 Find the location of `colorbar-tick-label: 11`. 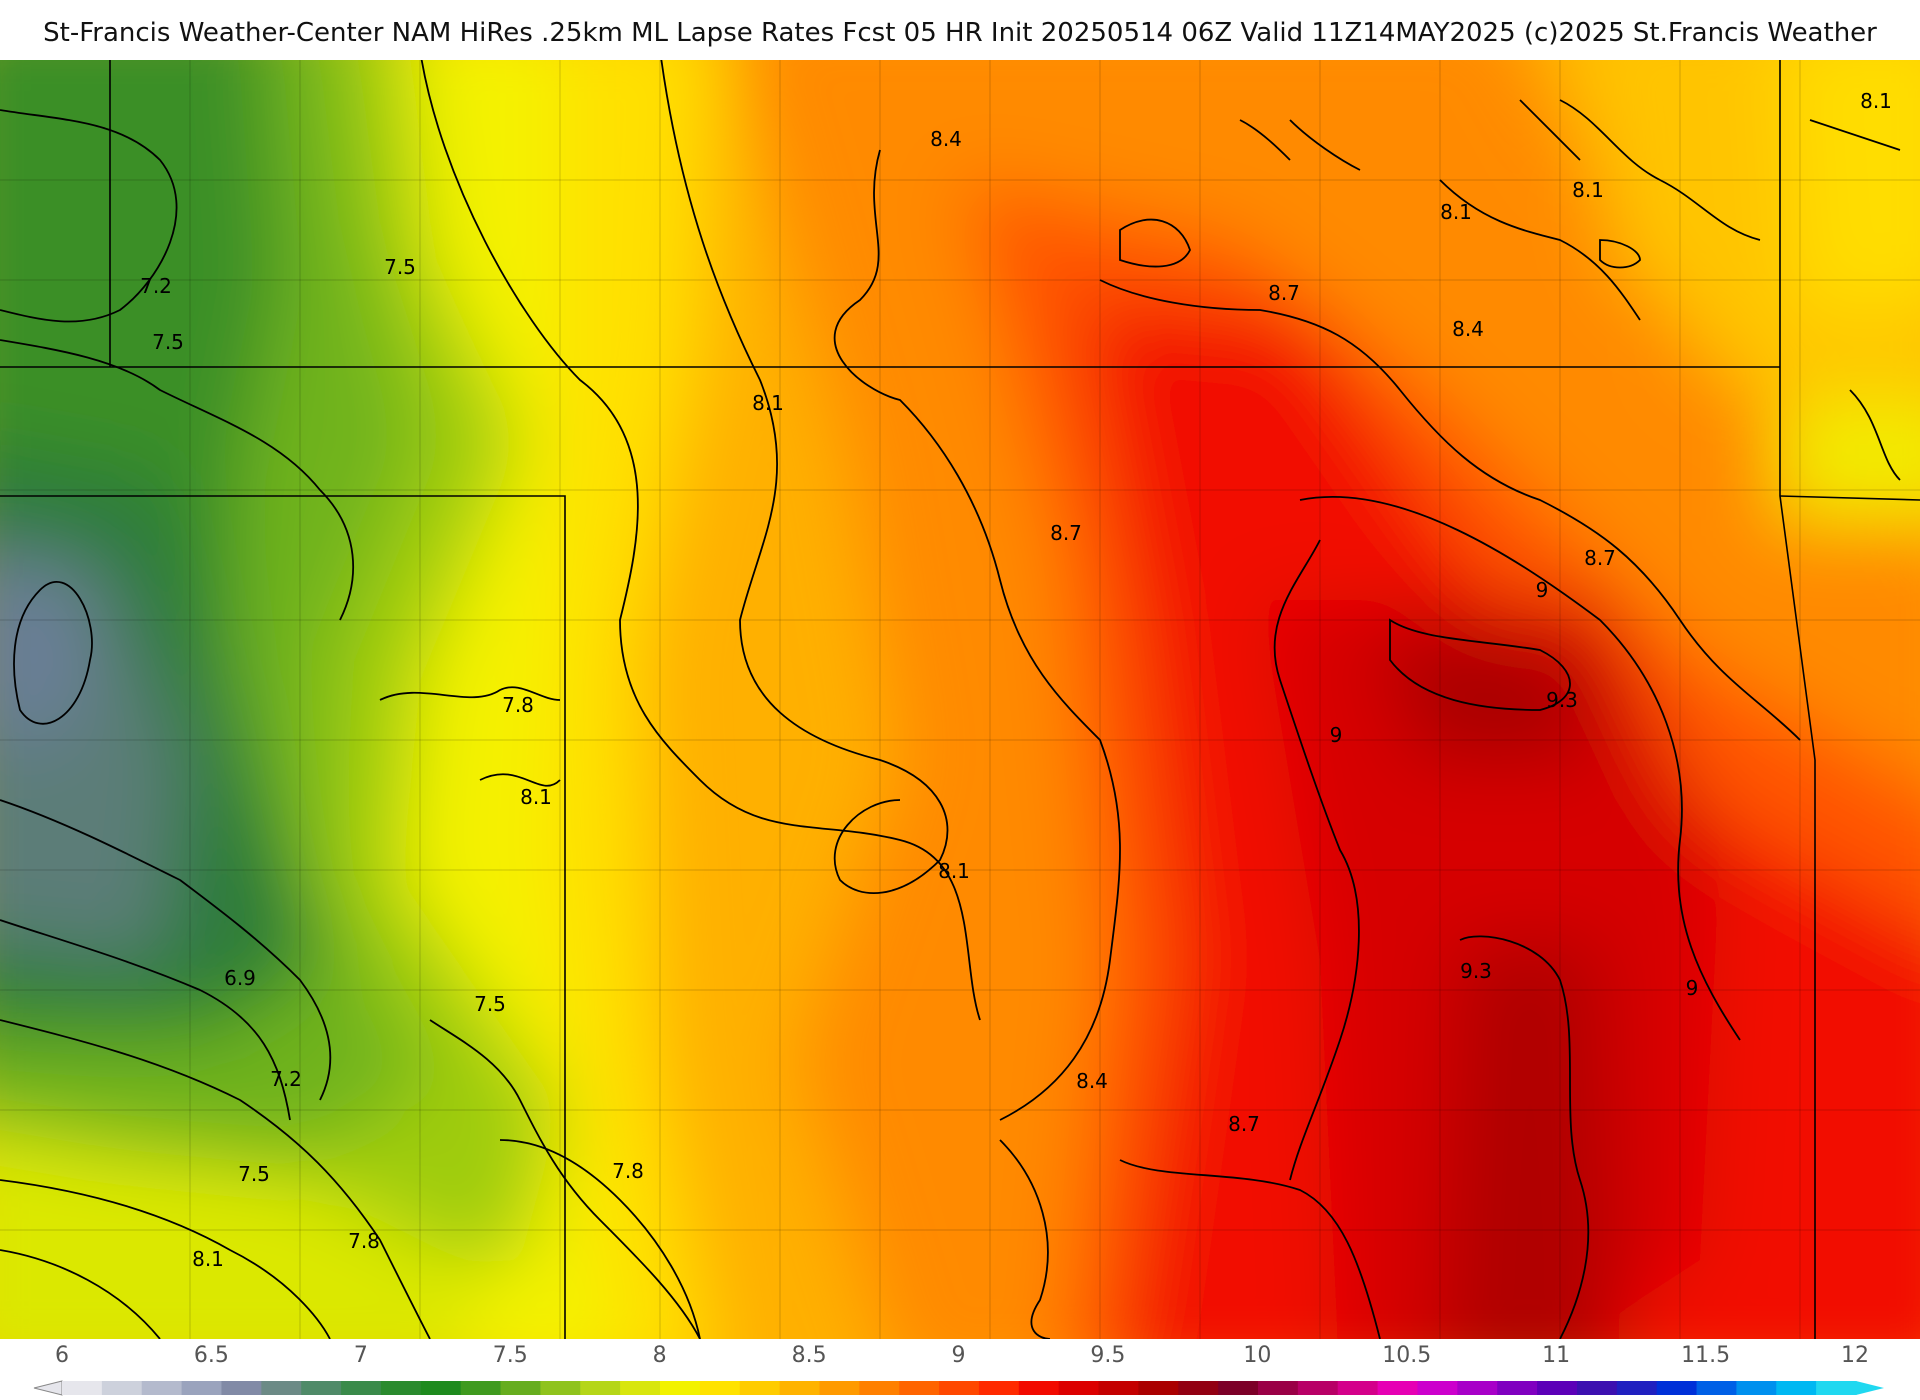

colorbar-tick-label: 11 is located at coordinates (1556, 1355).